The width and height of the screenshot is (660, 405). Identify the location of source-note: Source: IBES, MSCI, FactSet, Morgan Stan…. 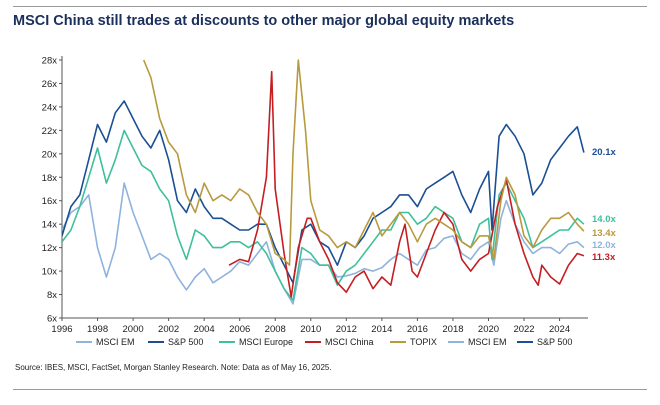
(173, 367).